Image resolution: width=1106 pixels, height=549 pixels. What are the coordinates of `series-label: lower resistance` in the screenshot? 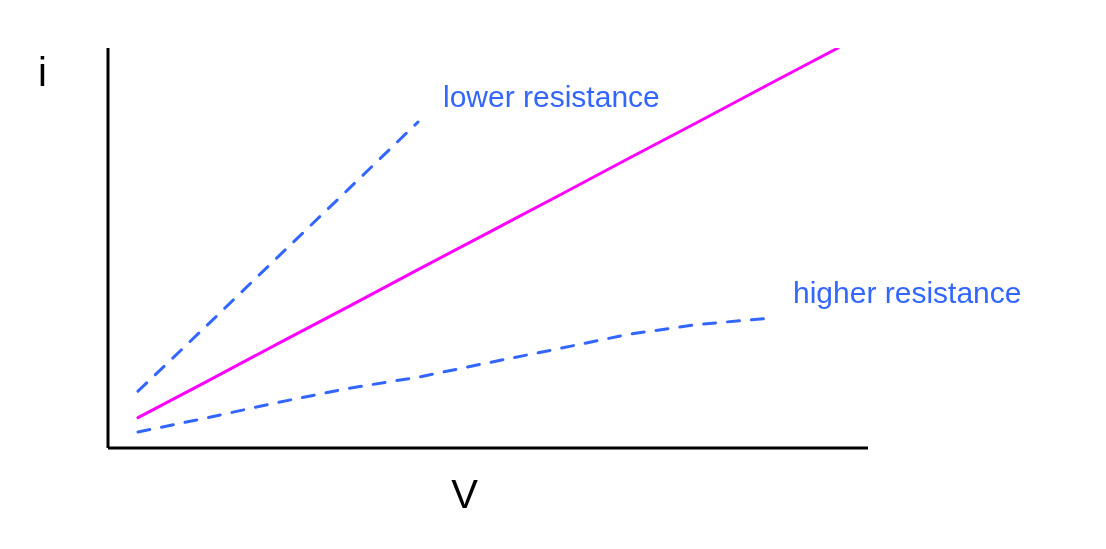 It's located at (551, 96).